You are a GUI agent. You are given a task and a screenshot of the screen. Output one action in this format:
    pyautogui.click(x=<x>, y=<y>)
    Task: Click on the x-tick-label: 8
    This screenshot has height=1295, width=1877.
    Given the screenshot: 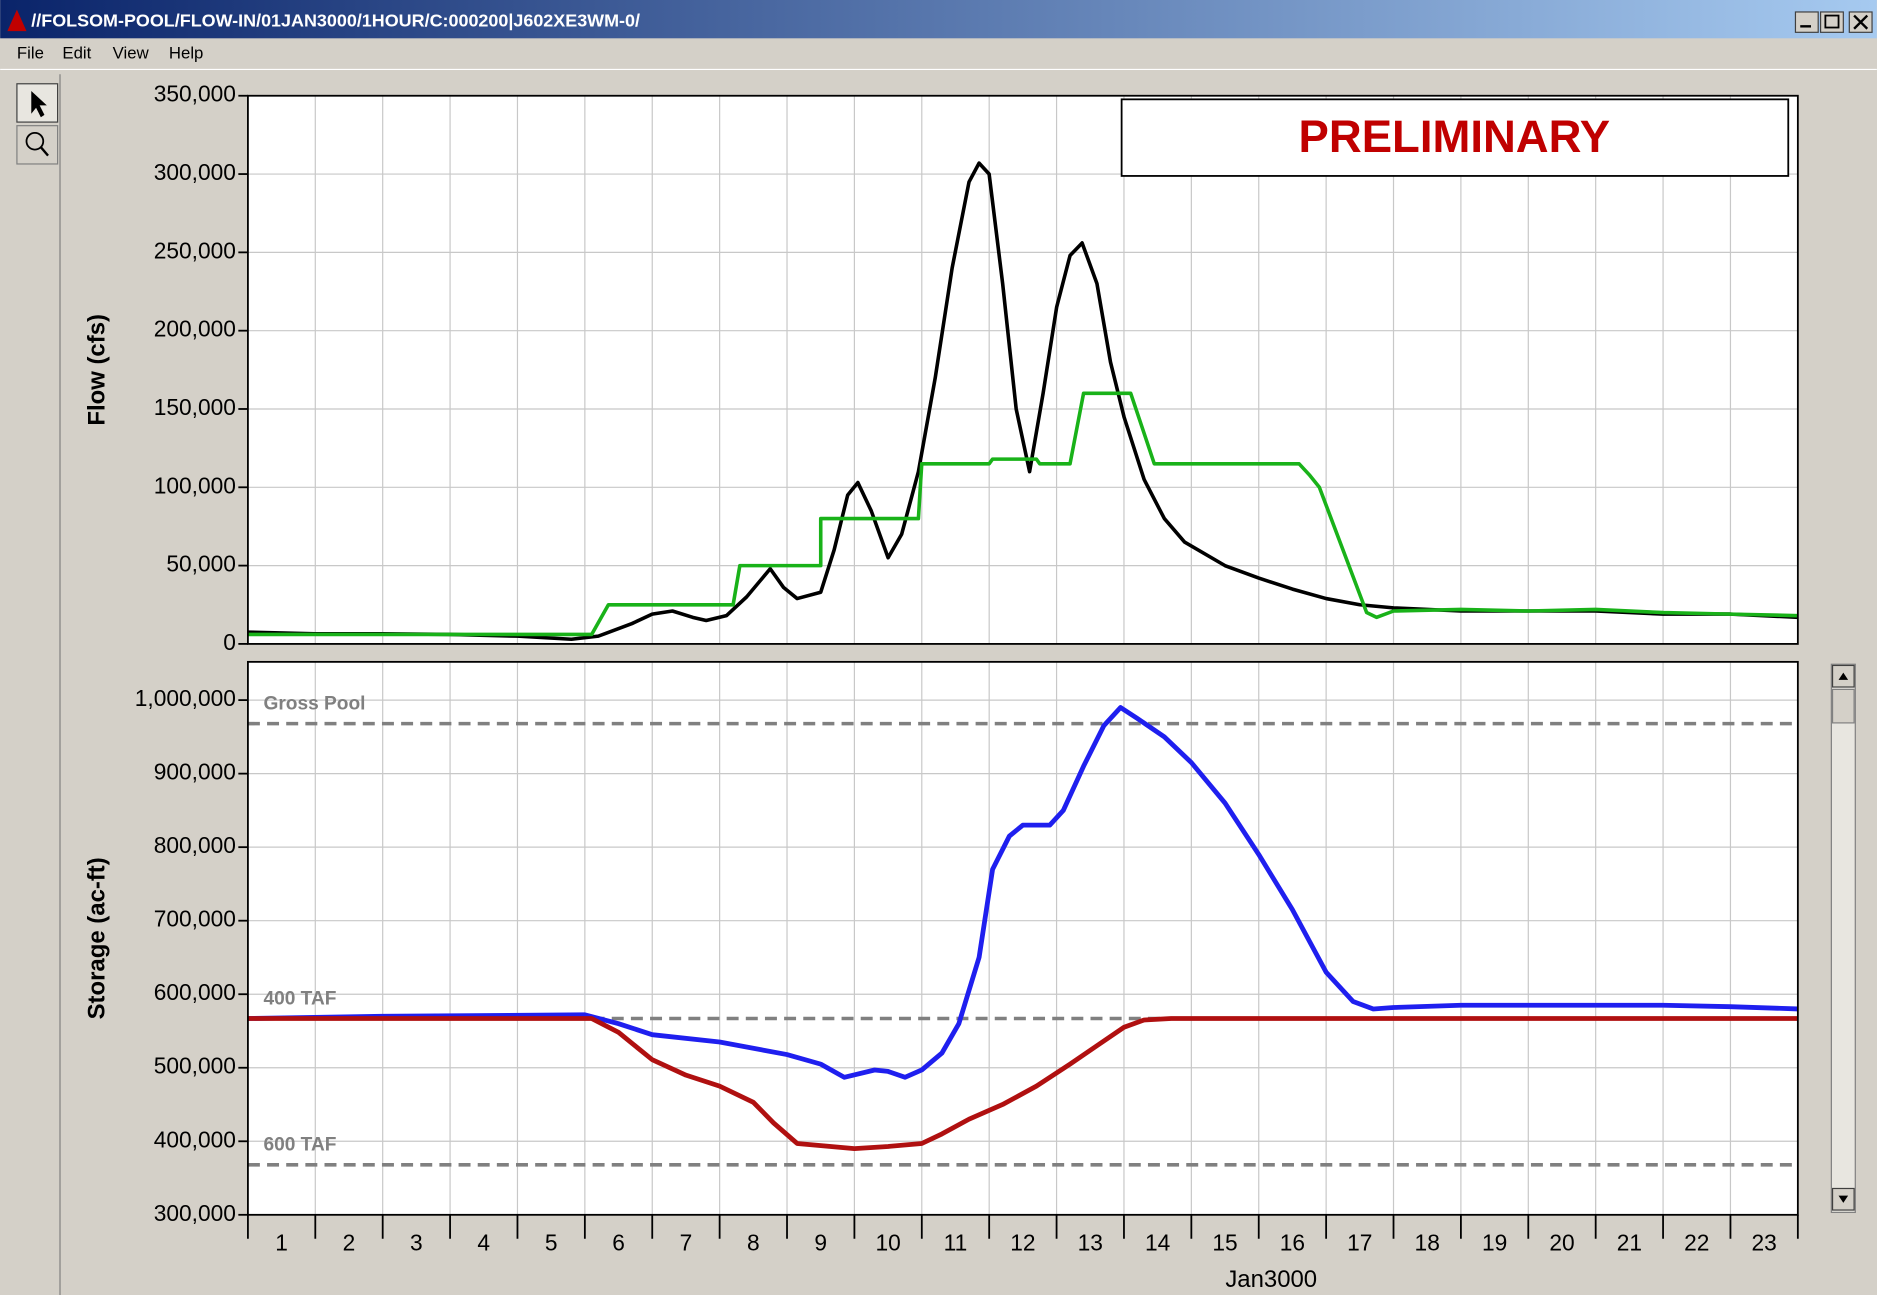 What is the action you would take?
    pyautogui.click(x=753, y=1243)
    